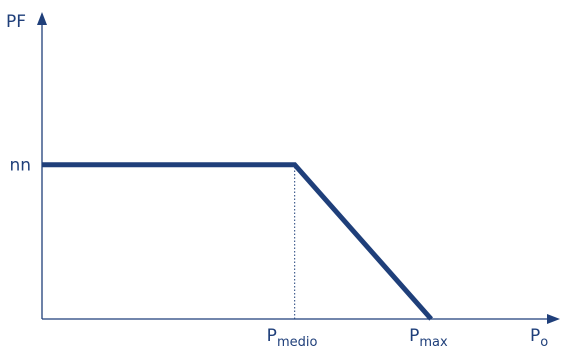 This screenshot has height=351, width=568. I want to click on x-tick-1-sub: max, so click(433, 342).